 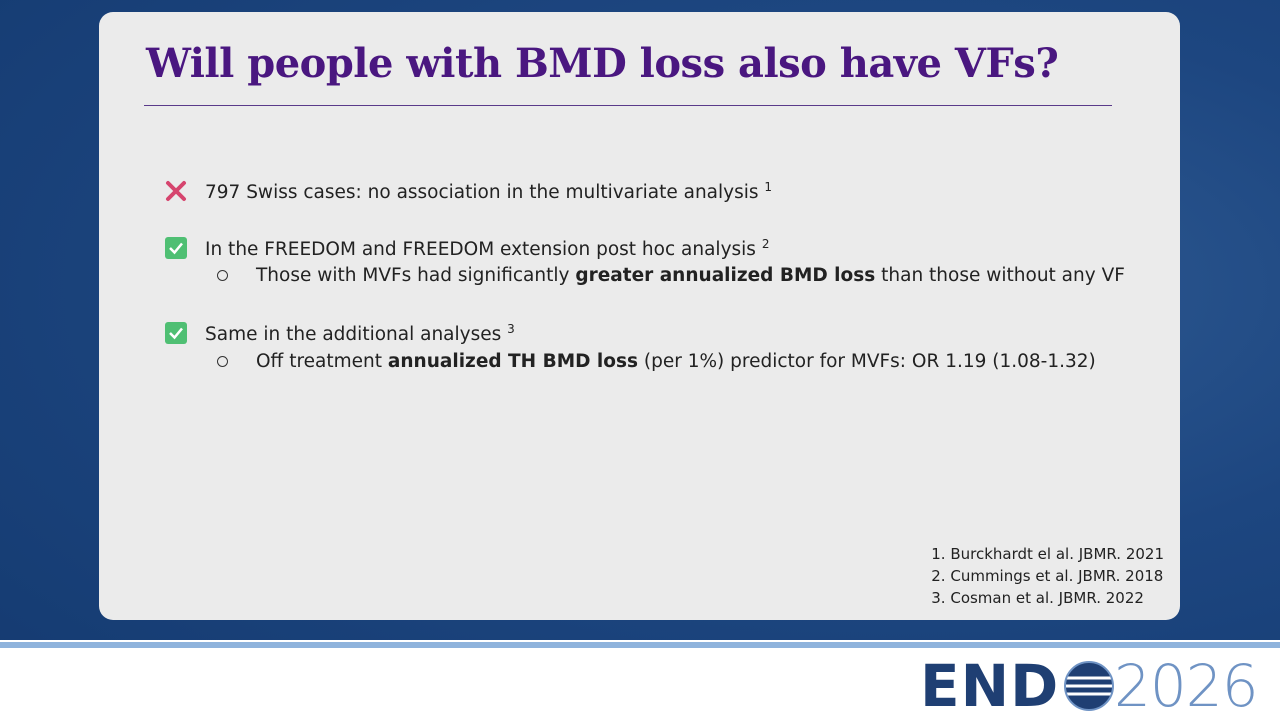 I want to click on sub-text: Off treatment, so click(x=322, y=361).